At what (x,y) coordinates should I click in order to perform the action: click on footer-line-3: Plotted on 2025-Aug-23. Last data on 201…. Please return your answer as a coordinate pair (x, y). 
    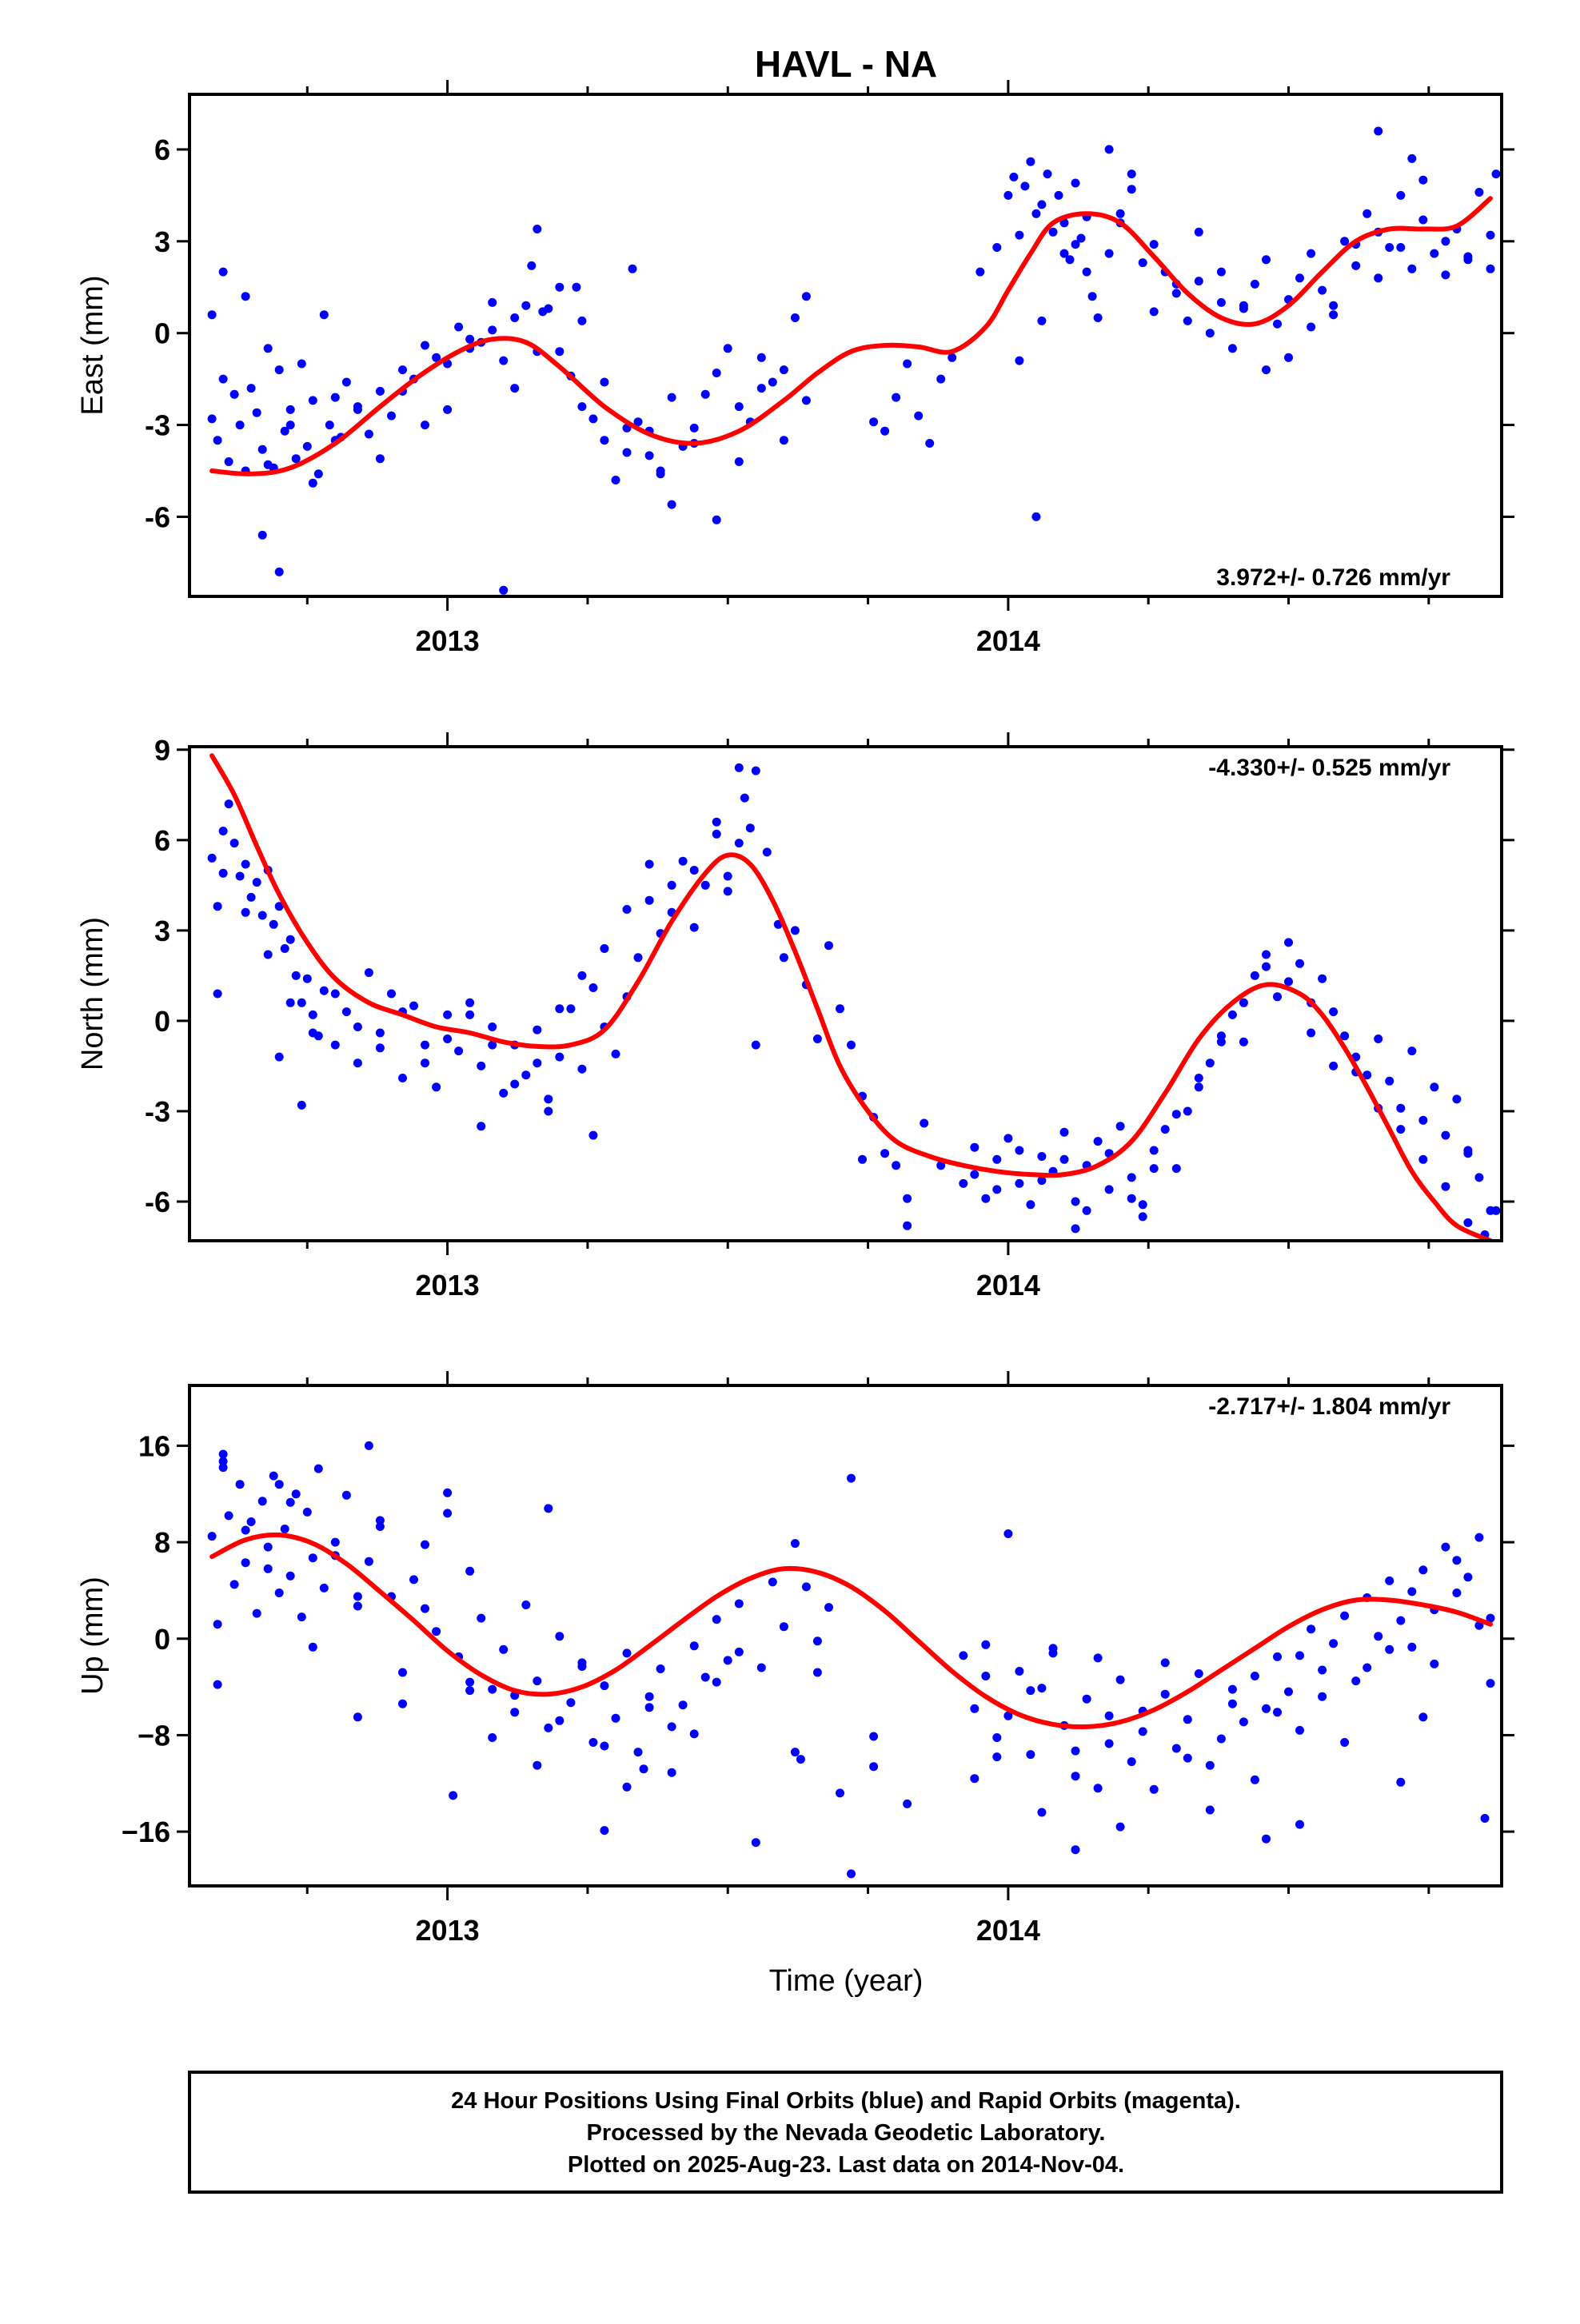
    Looking at the image, I should click on (846, 2165).